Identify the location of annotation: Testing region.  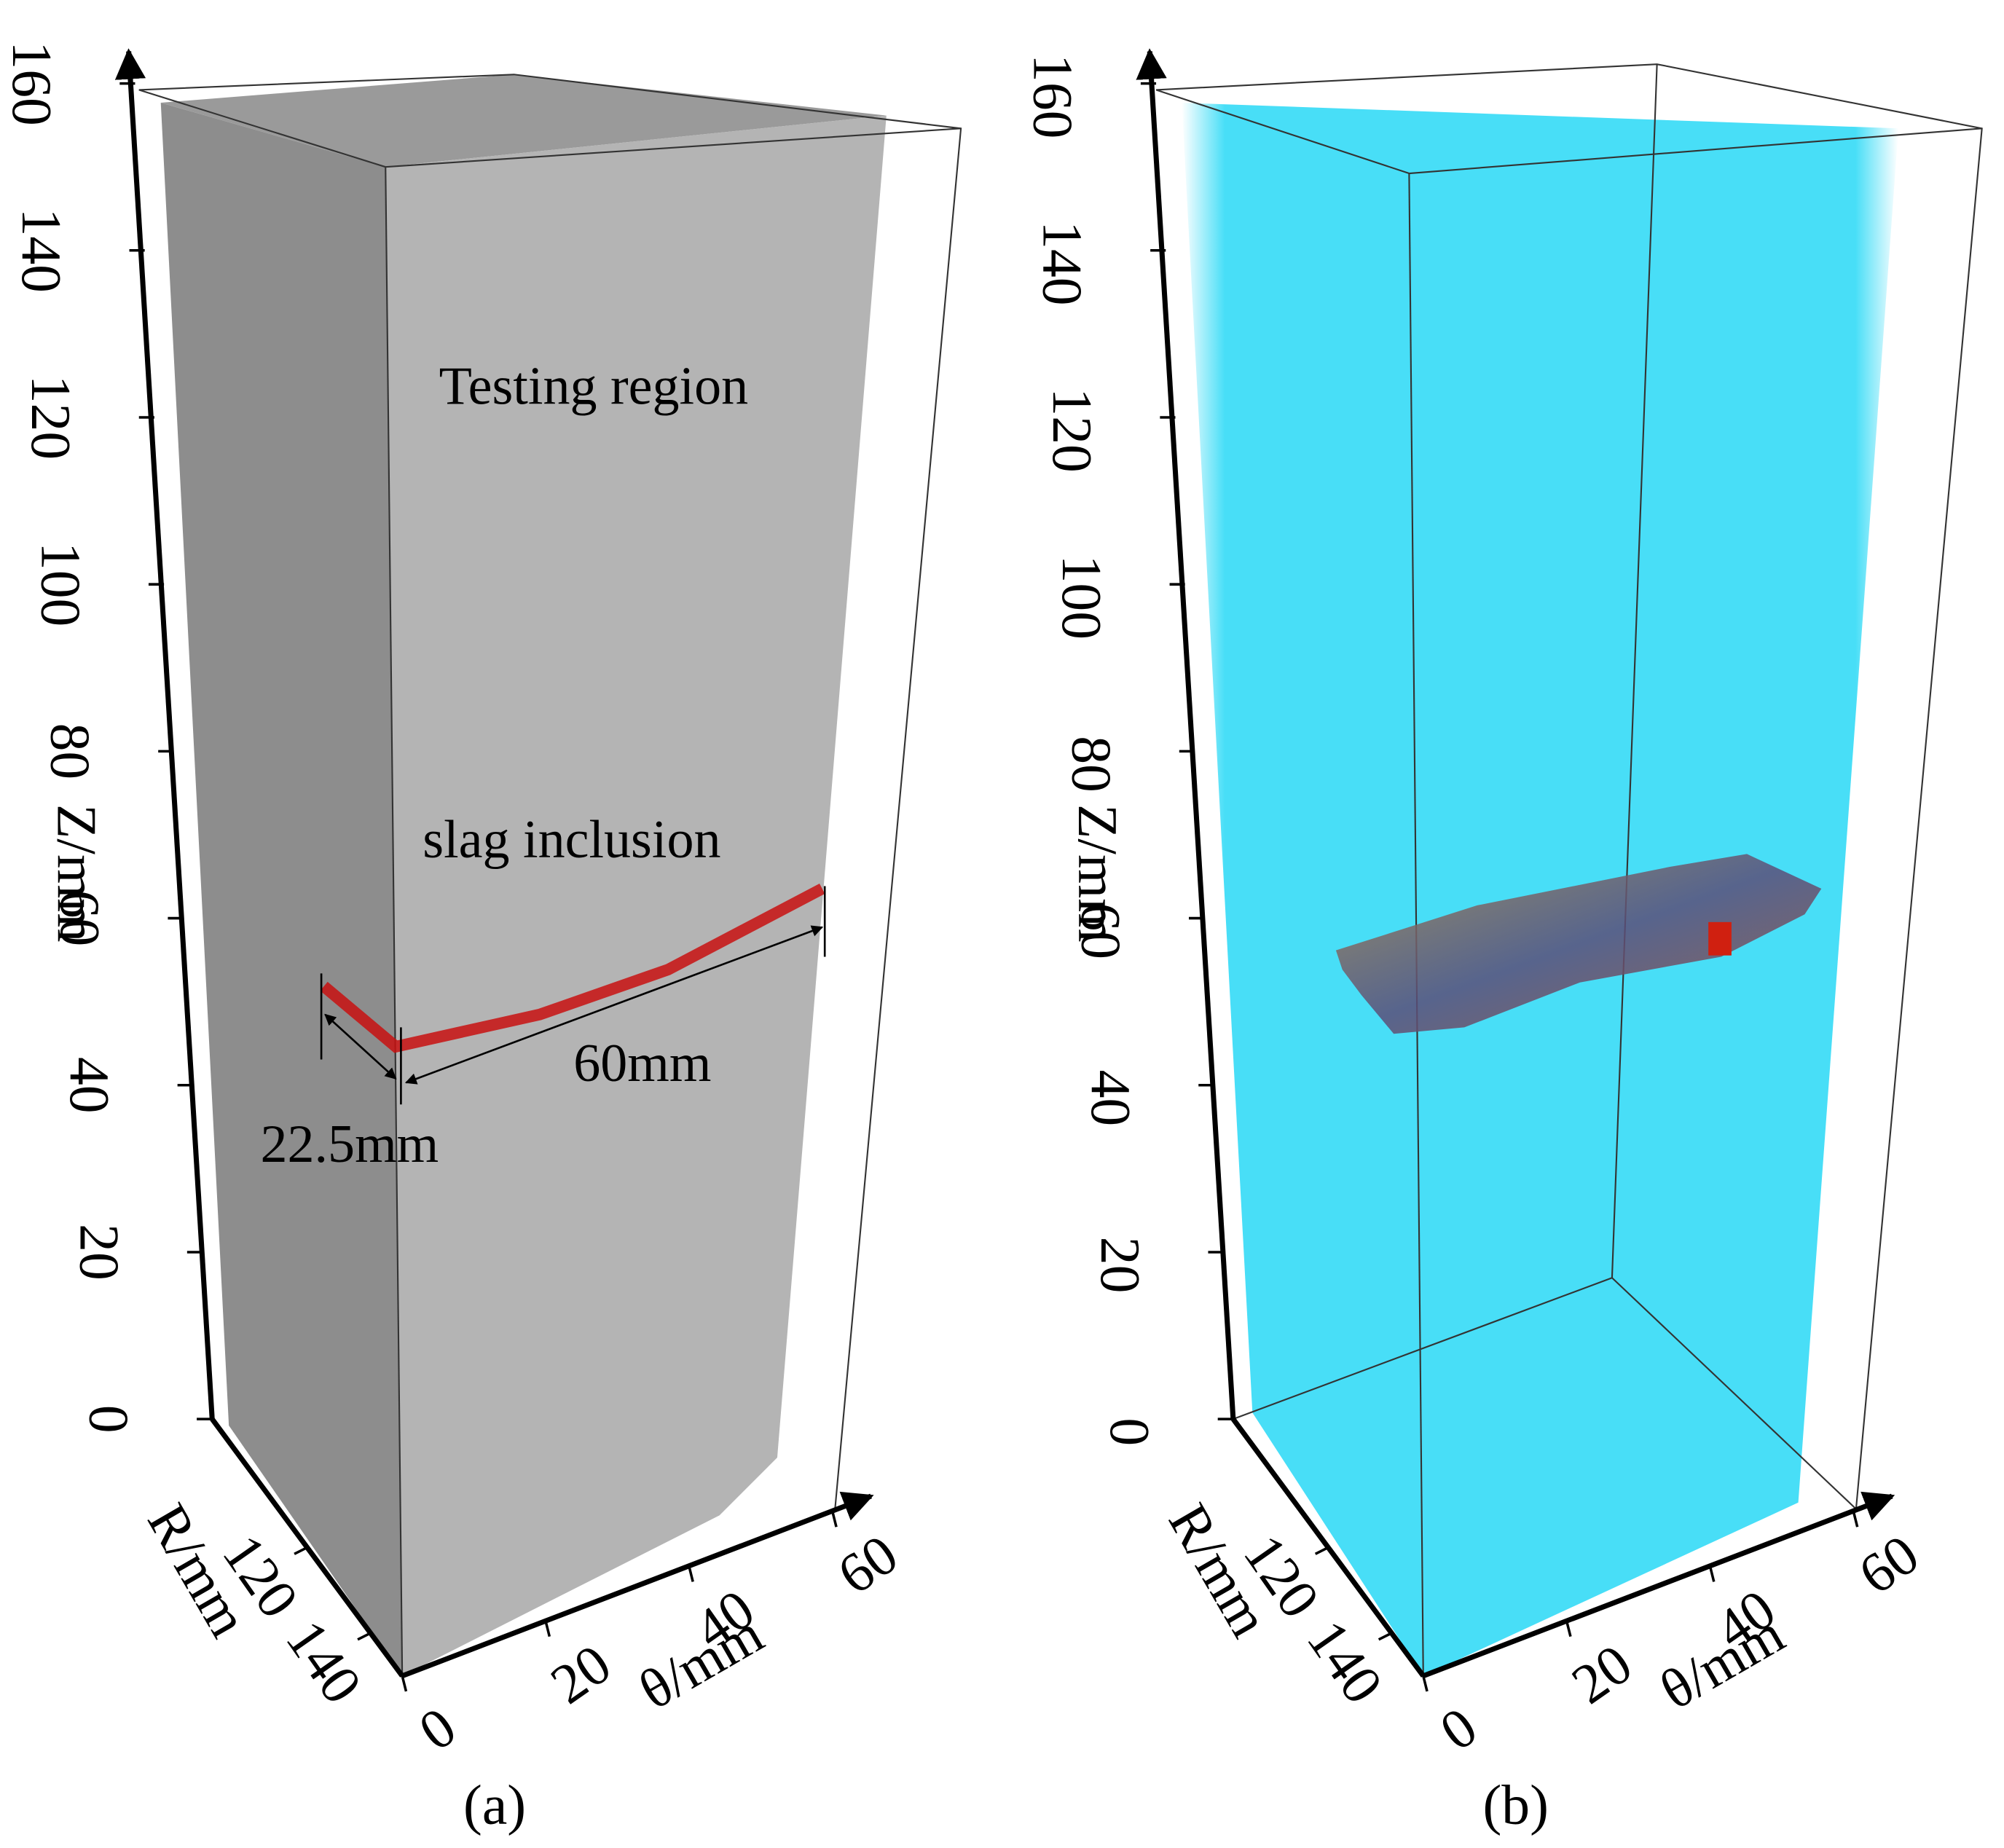
(594, 387).